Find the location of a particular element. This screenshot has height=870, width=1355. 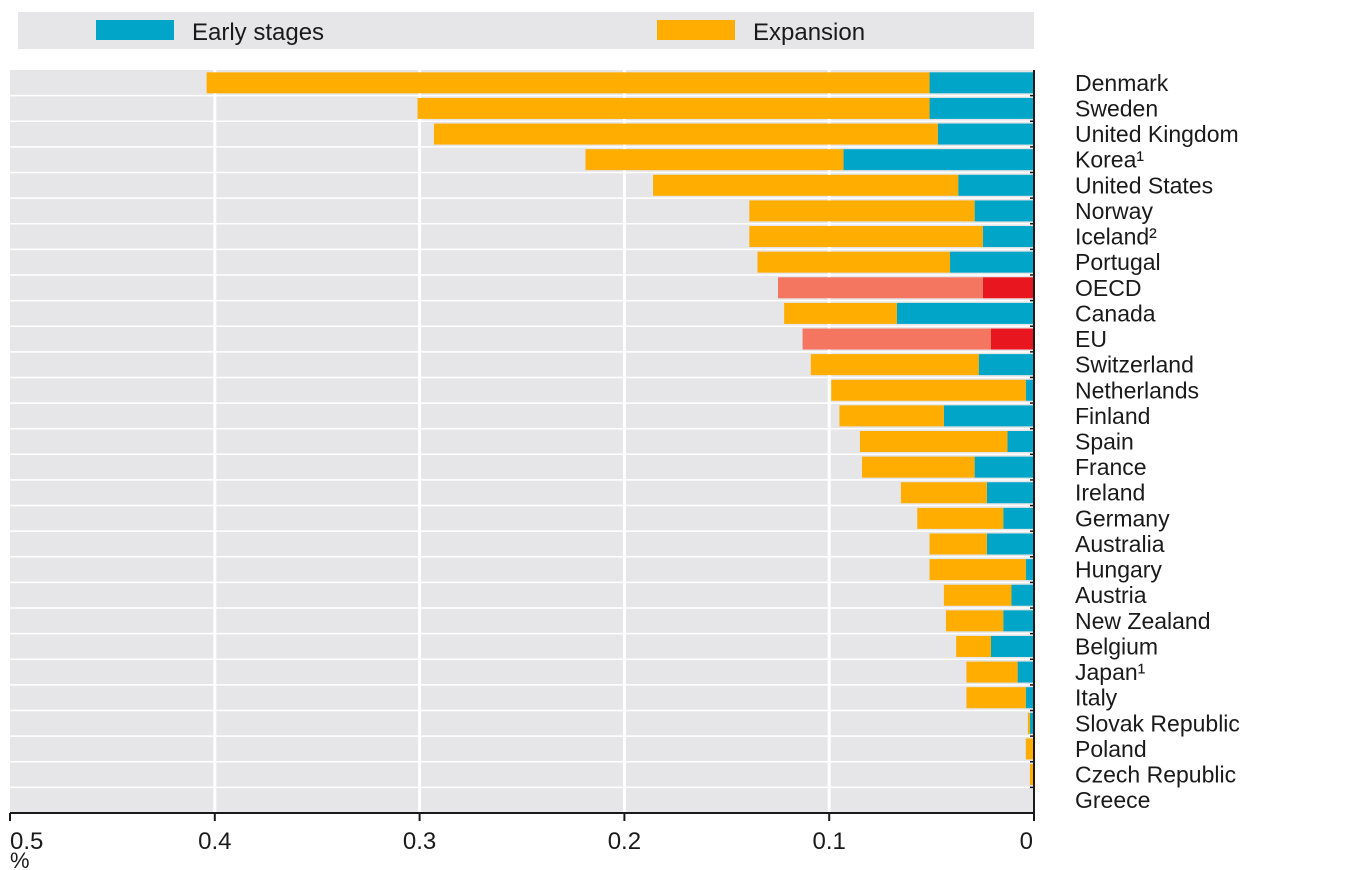

category-label-greece: Greece is located at coordinates (1112, 800).